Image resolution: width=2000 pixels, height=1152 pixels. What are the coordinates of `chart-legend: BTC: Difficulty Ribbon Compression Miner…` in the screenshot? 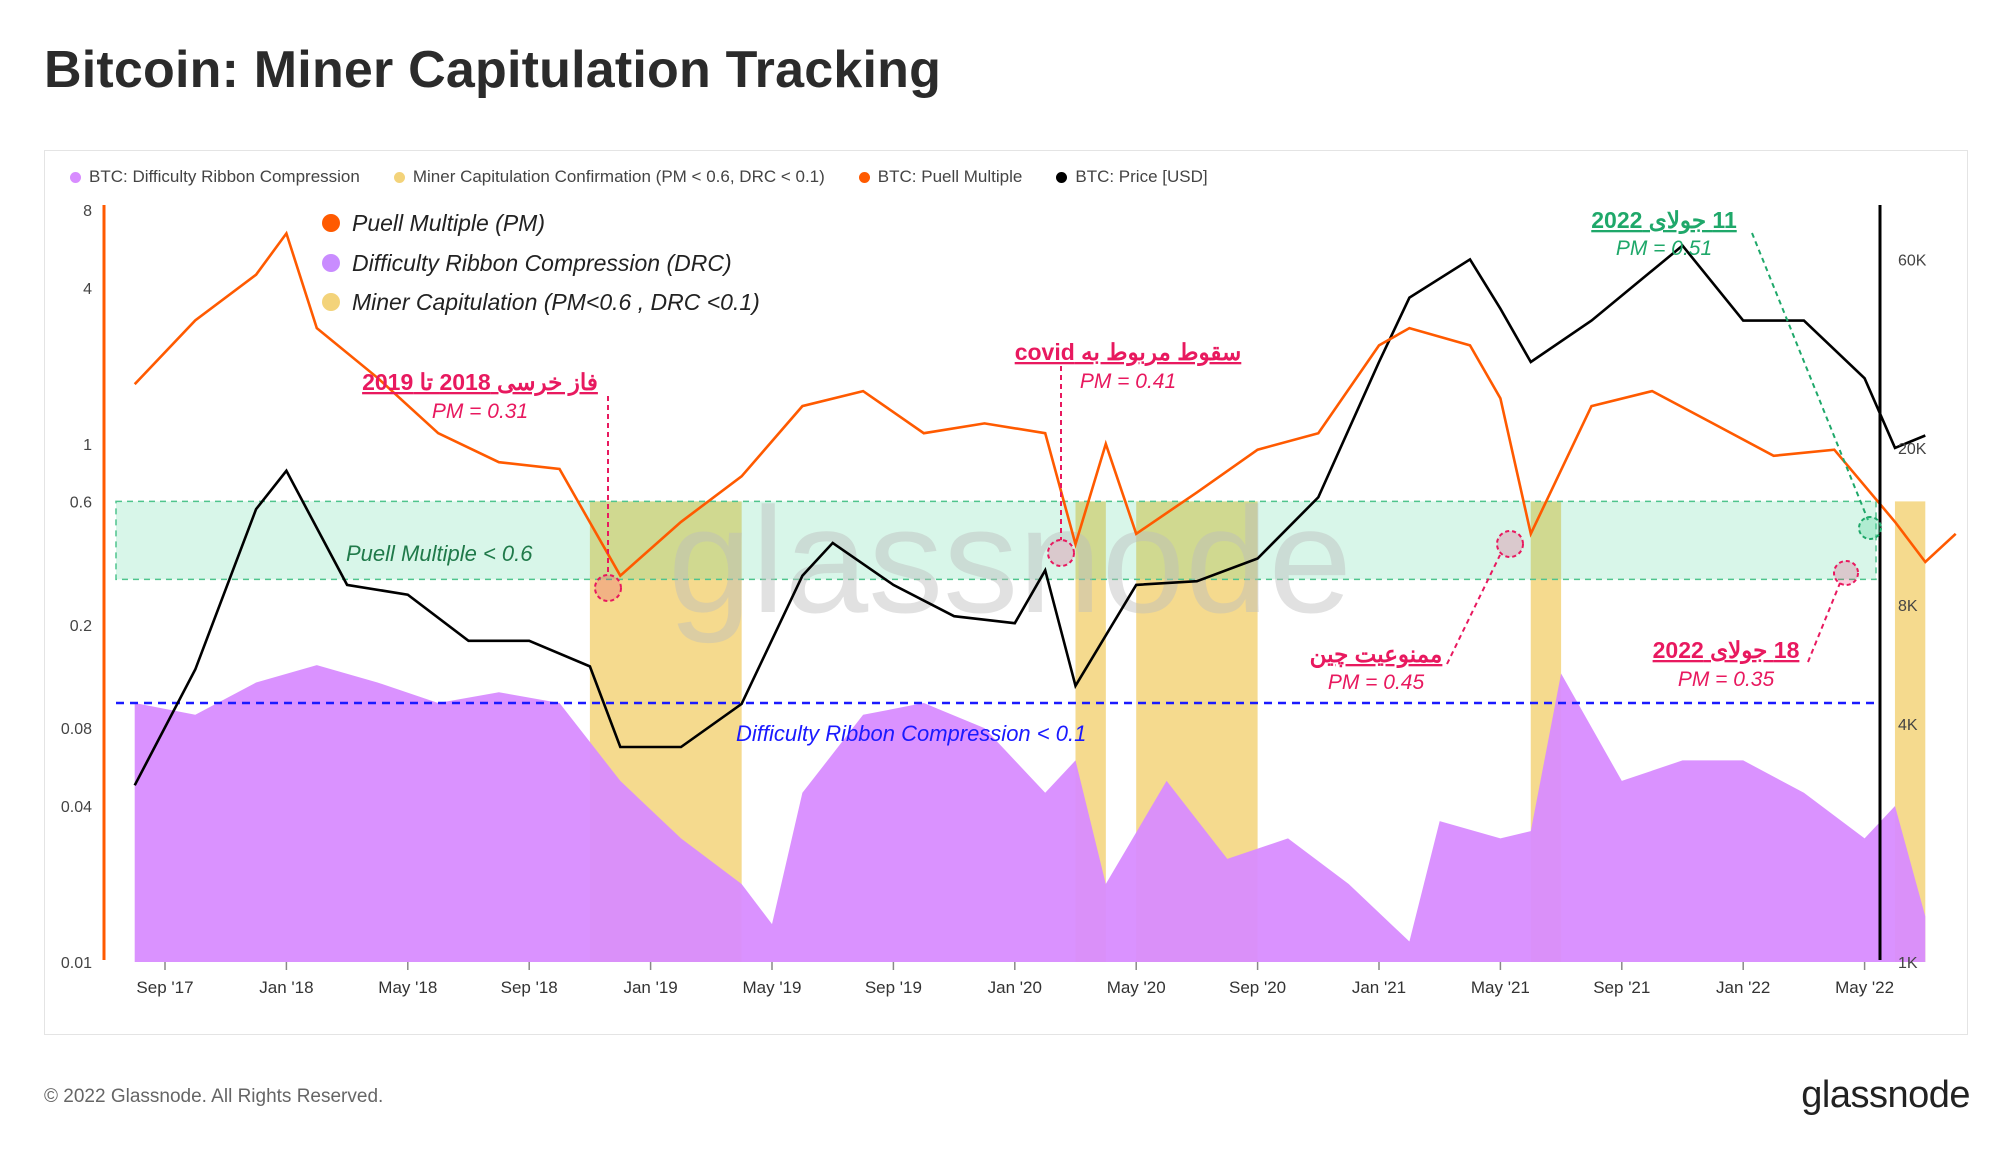 It's located at (639, 177).